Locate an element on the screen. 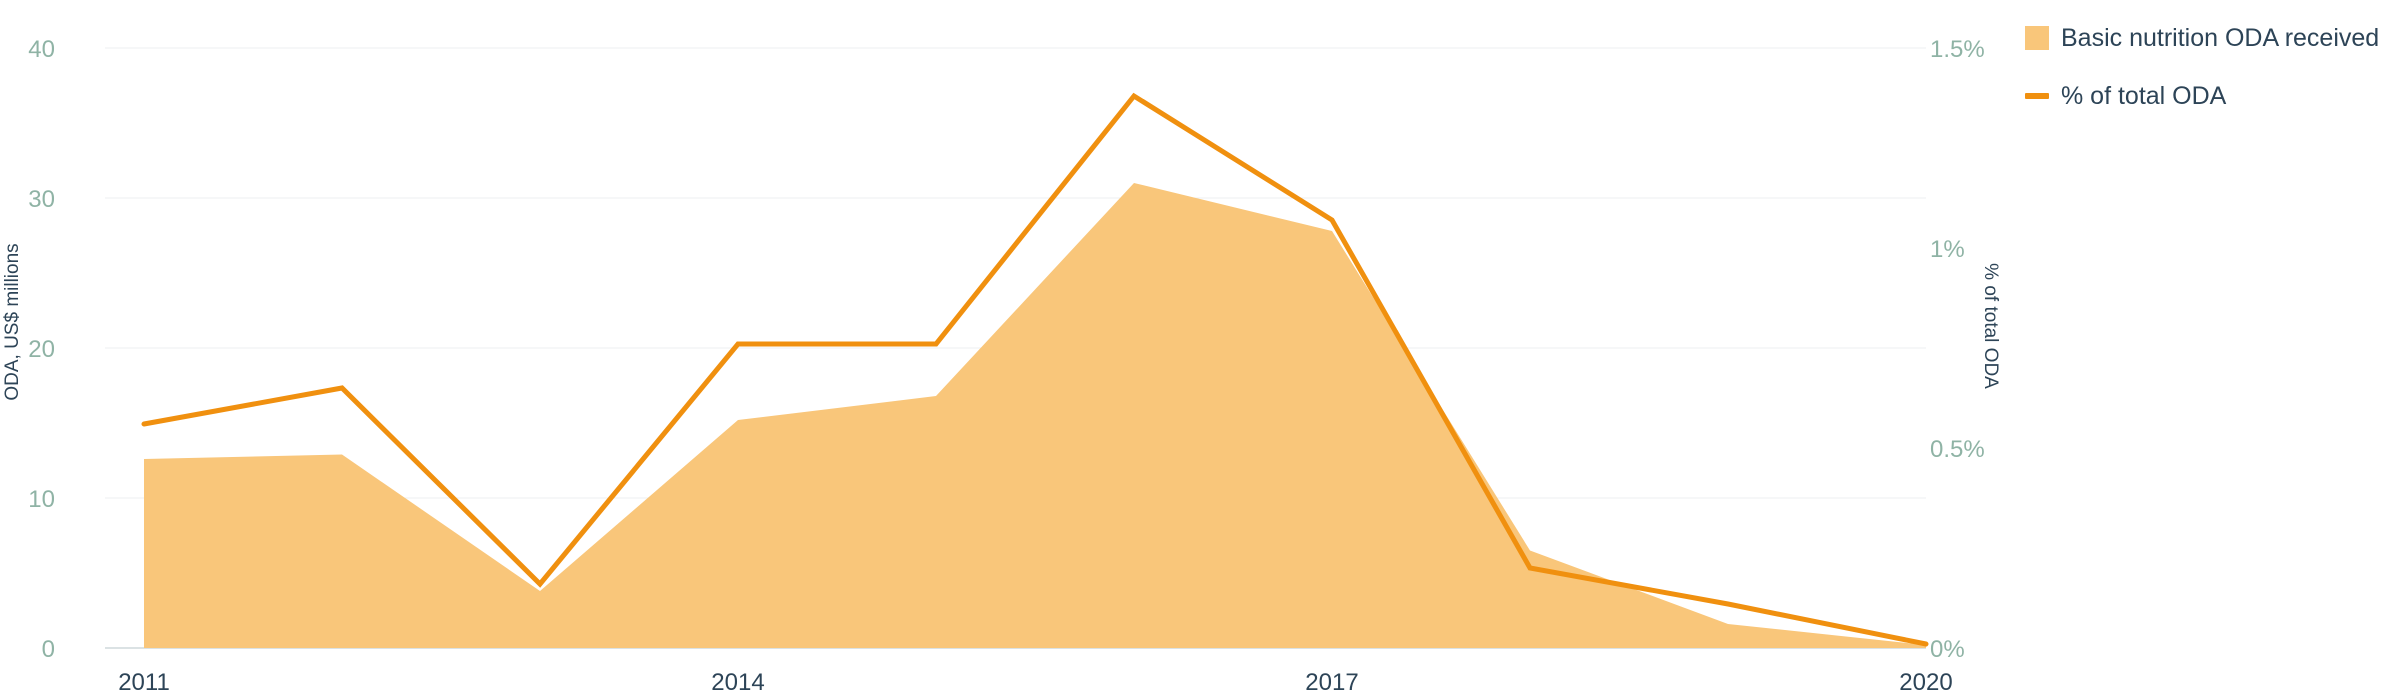  legend-item-line: % of total ODA is located at coordinates (2202, 96).